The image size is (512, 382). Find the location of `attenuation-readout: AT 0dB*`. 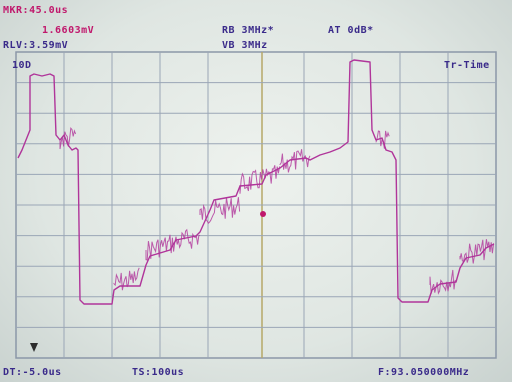

attenuation-readout: AT 0dB* is located at coordinates (351, 30).